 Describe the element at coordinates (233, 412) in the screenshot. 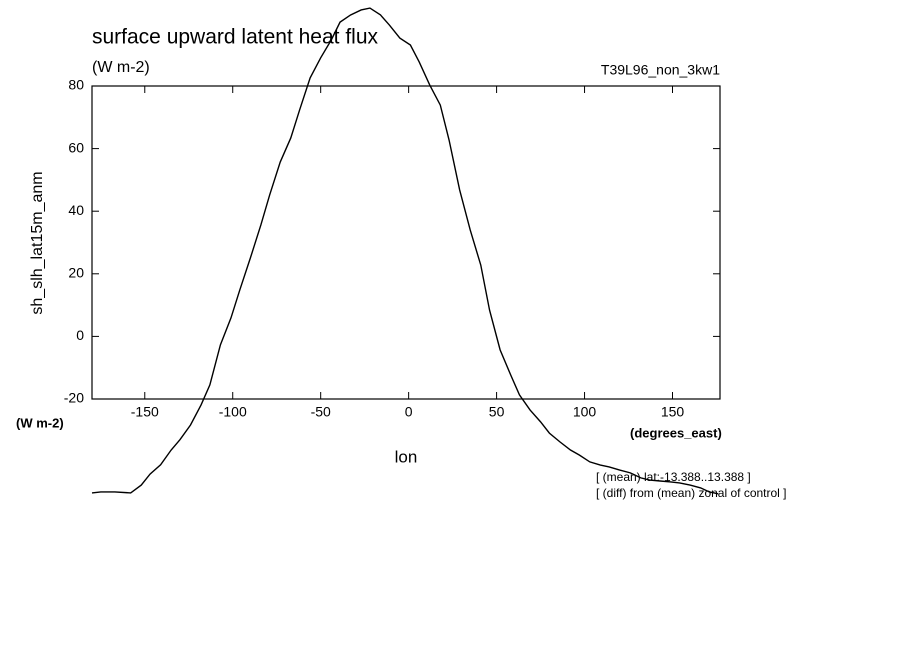

I see `x-tick-label: -100` at that location.